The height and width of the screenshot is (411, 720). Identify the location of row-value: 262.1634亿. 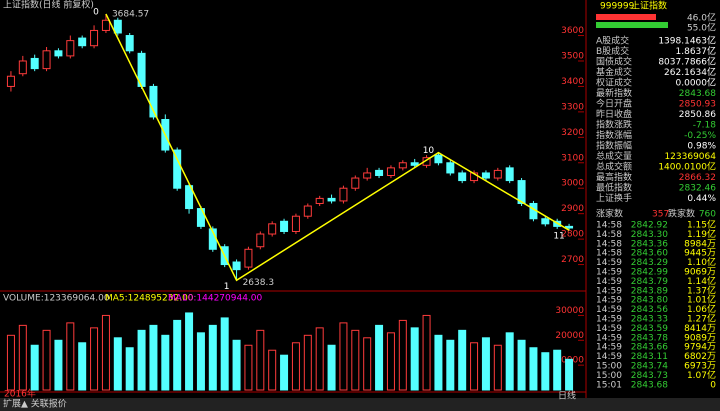
(690, 72).